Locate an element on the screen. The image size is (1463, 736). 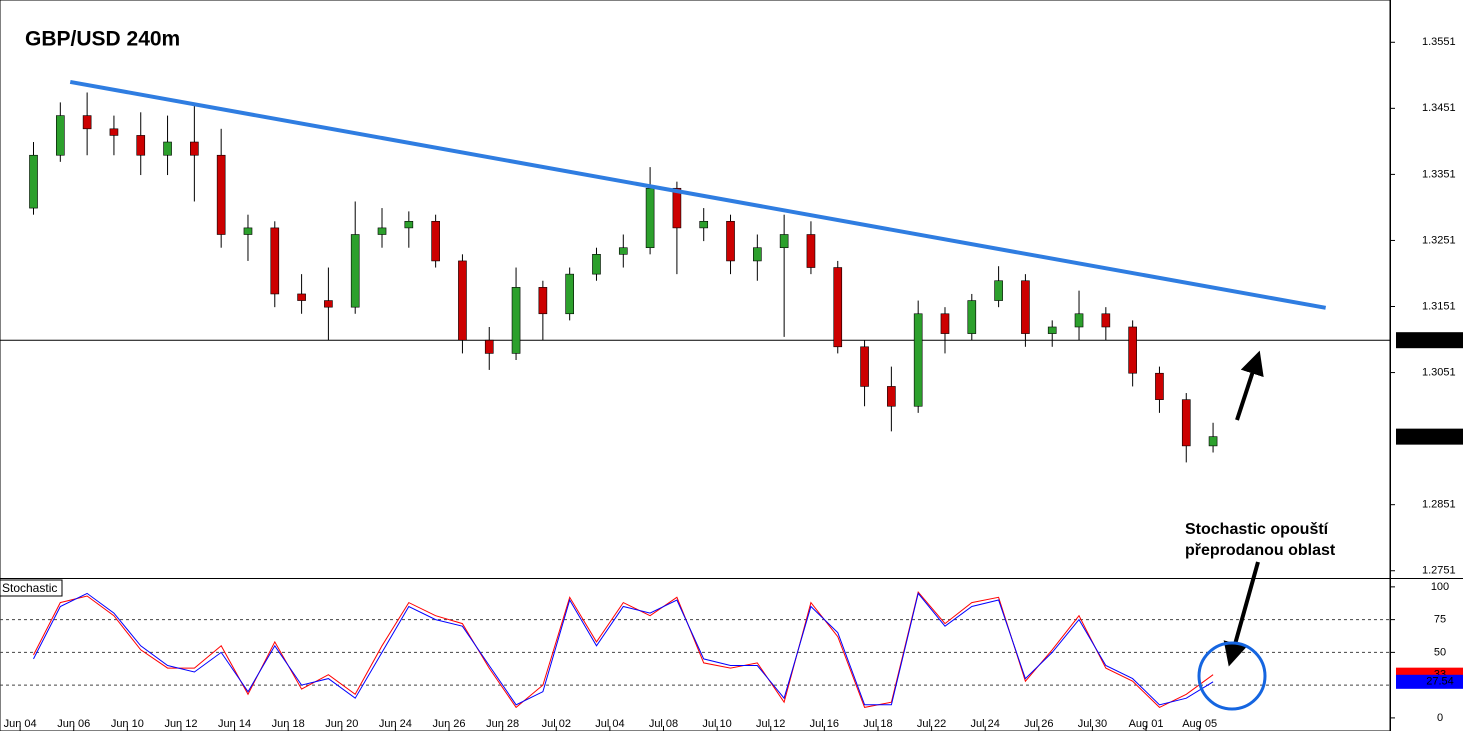
x-tick-label: Jul 24 is located at coordinates (985, 724).